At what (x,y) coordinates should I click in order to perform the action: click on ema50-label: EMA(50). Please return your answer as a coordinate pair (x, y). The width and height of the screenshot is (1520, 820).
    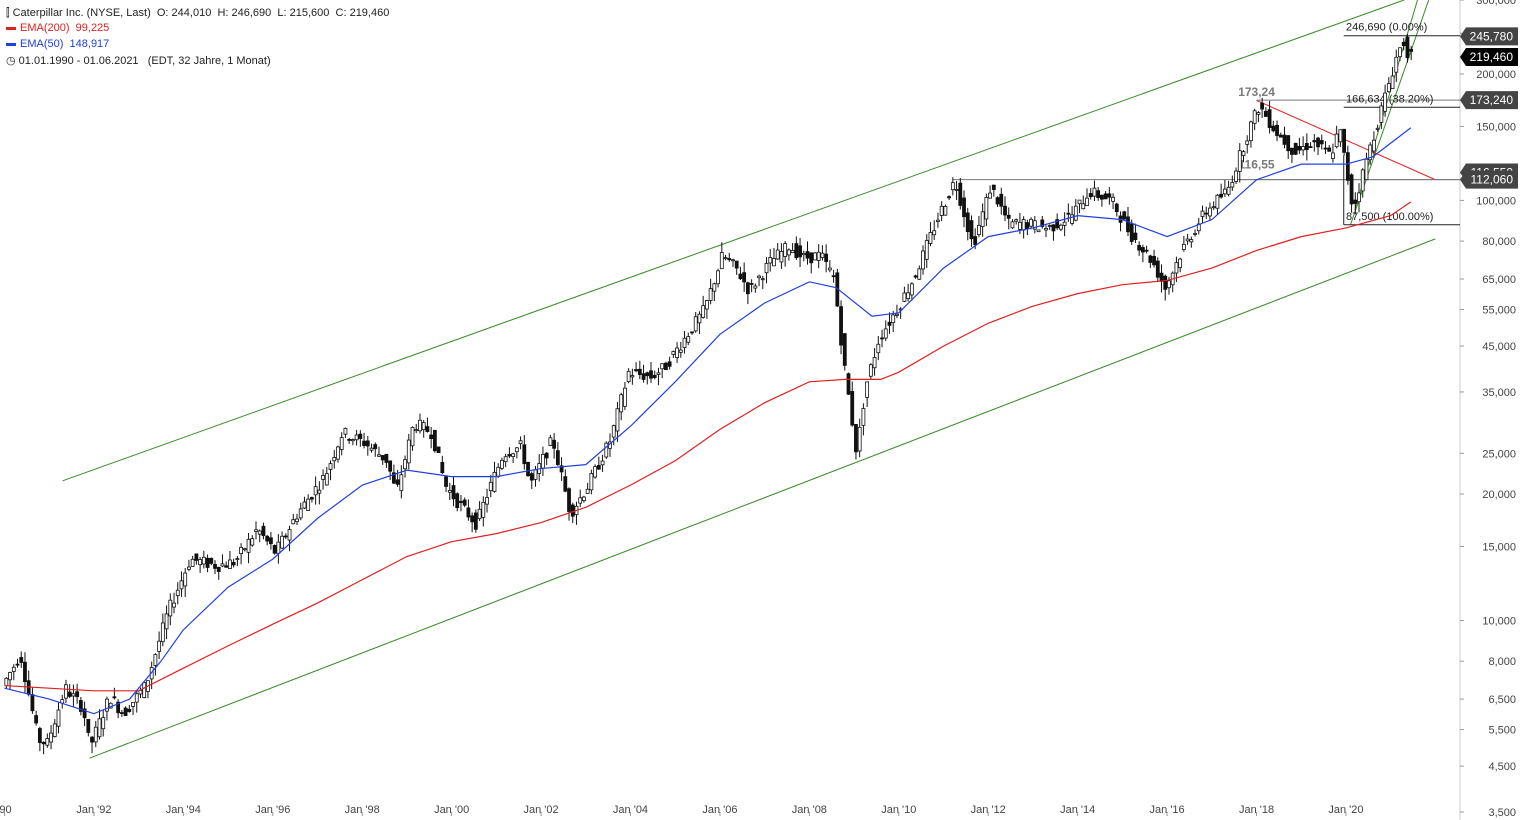
    Looking at the image, I should click on (42, 44).